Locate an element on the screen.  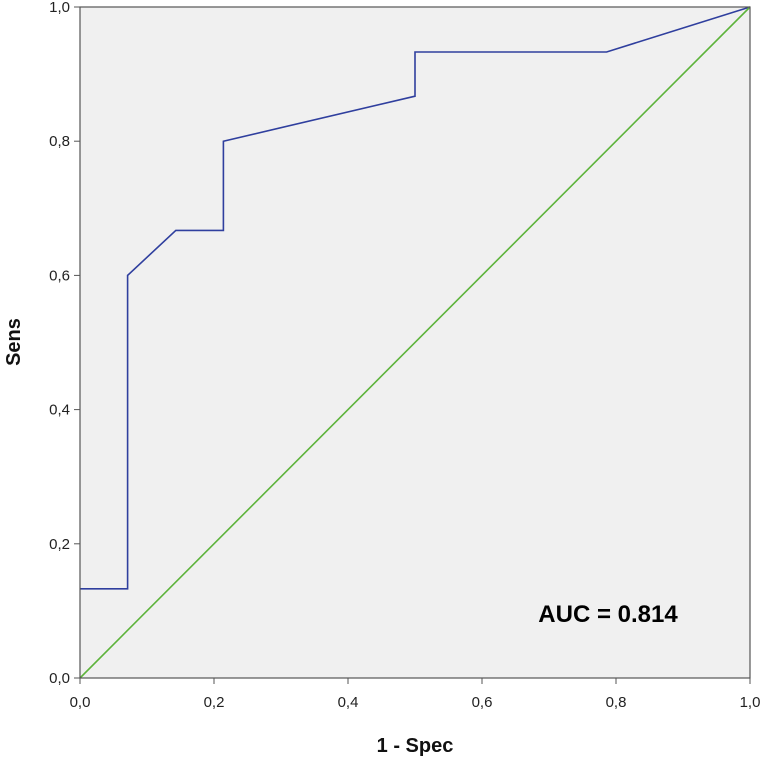
x-axis-ticks: 0,0 0,2 0,4 0,6 0,8 1,0 is located at coordinates (415, 694).